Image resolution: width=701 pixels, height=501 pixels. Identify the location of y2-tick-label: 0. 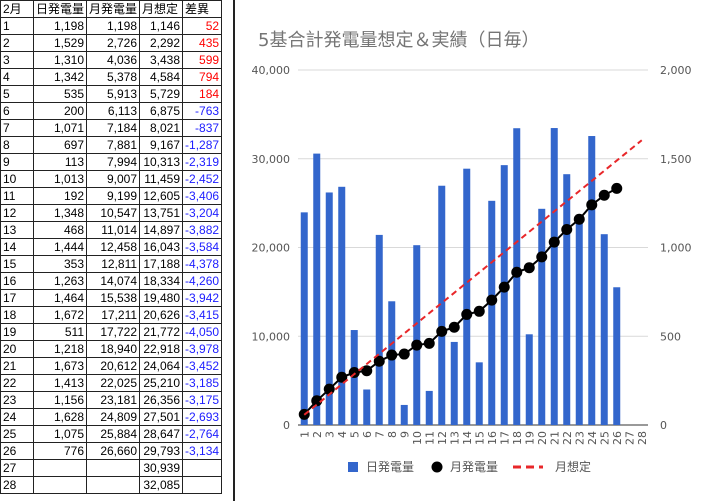
(663, 425).